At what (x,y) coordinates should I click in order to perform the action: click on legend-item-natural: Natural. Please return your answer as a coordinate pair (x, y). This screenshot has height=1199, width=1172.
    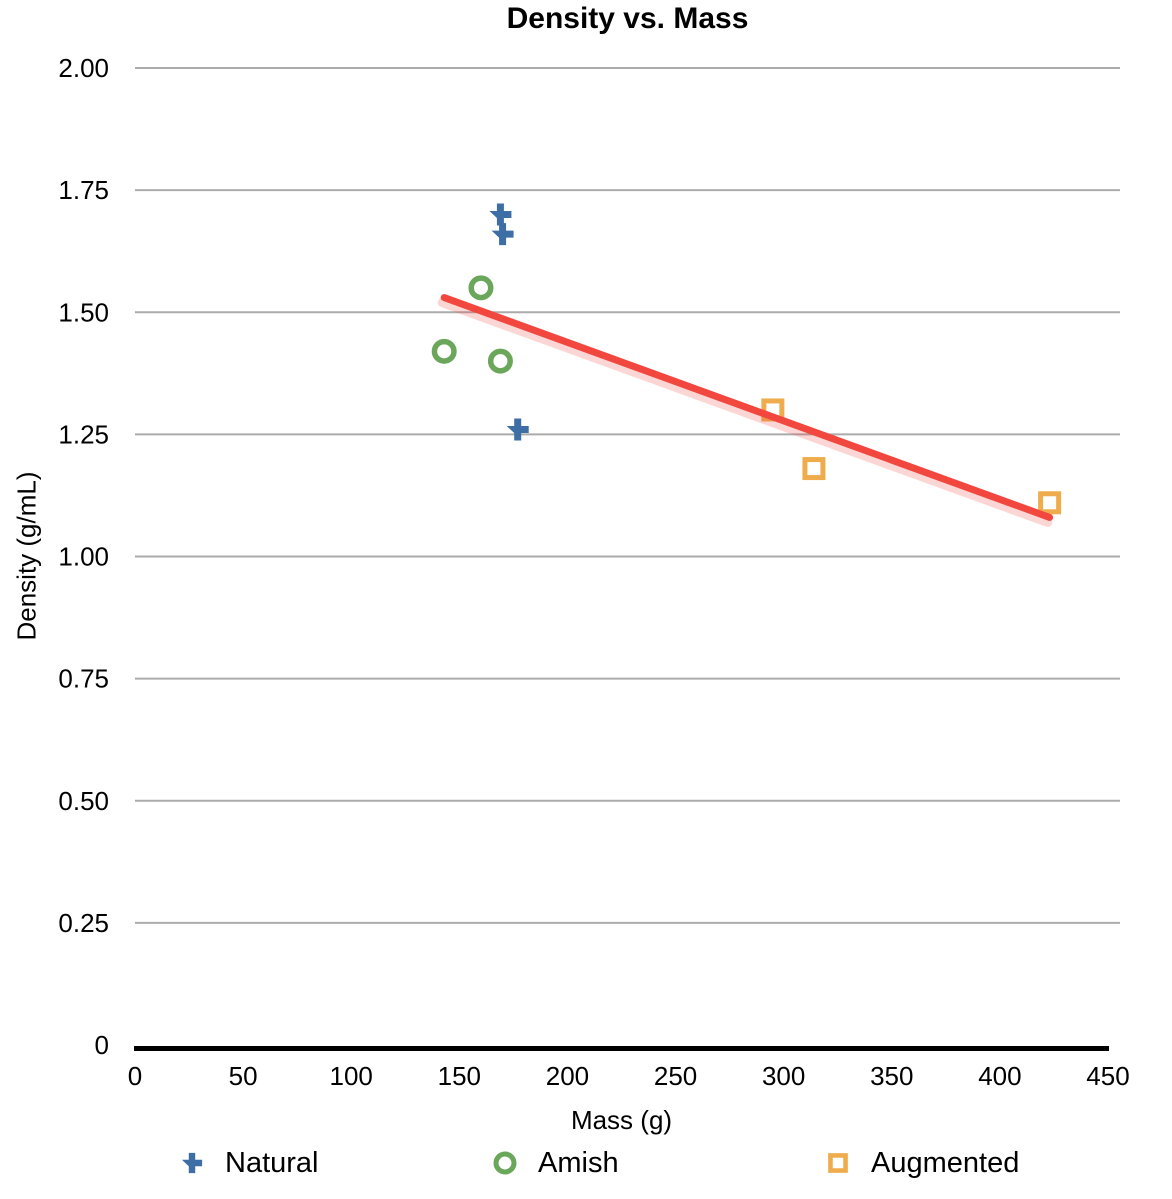
    Looking at the image, I should click on (249, 1163).